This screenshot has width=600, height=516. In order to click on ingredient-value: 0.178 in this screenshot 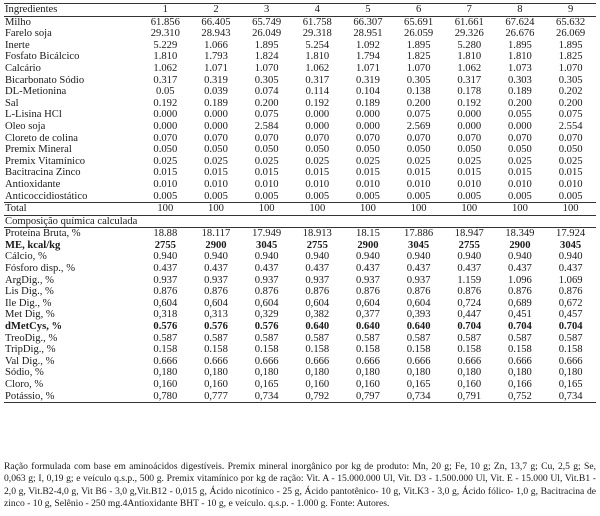, I will do `click(469, 92)`.